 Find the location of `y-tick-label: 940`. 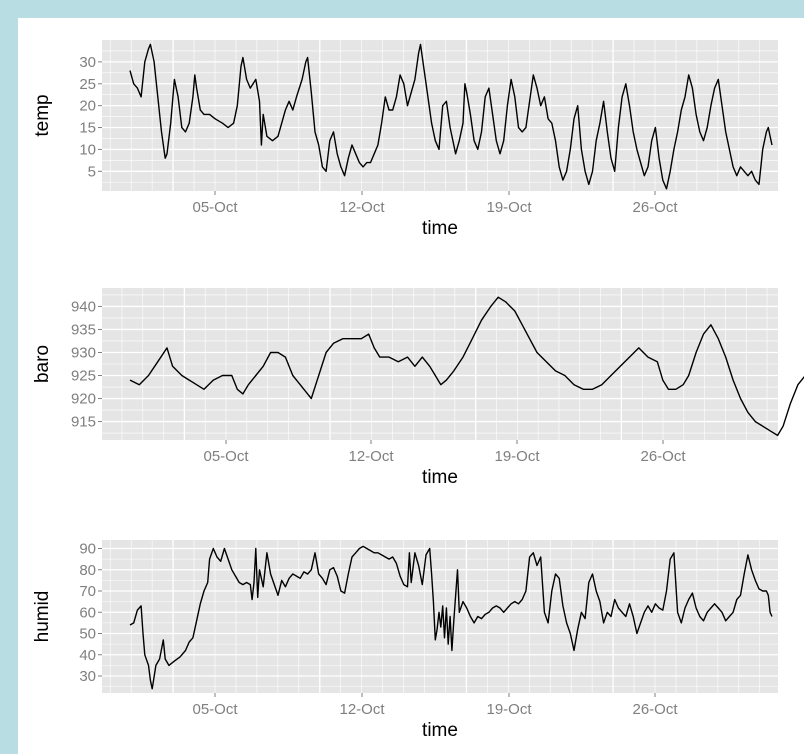

y-tick-label: 940 is located at coordinates (83, 306).